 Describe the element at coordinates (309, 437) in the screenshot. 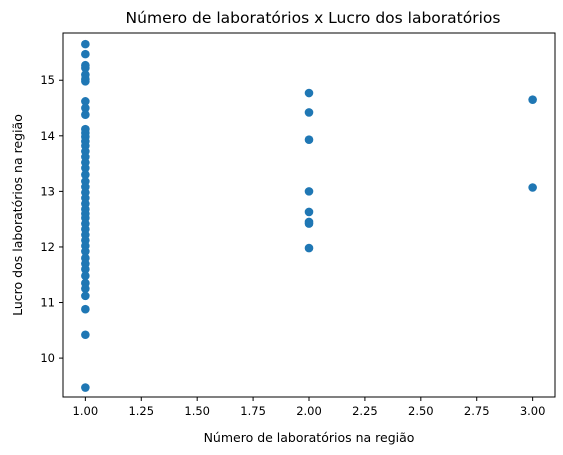

I see `x-axis-label: Número de laboratórios na região` at that location.